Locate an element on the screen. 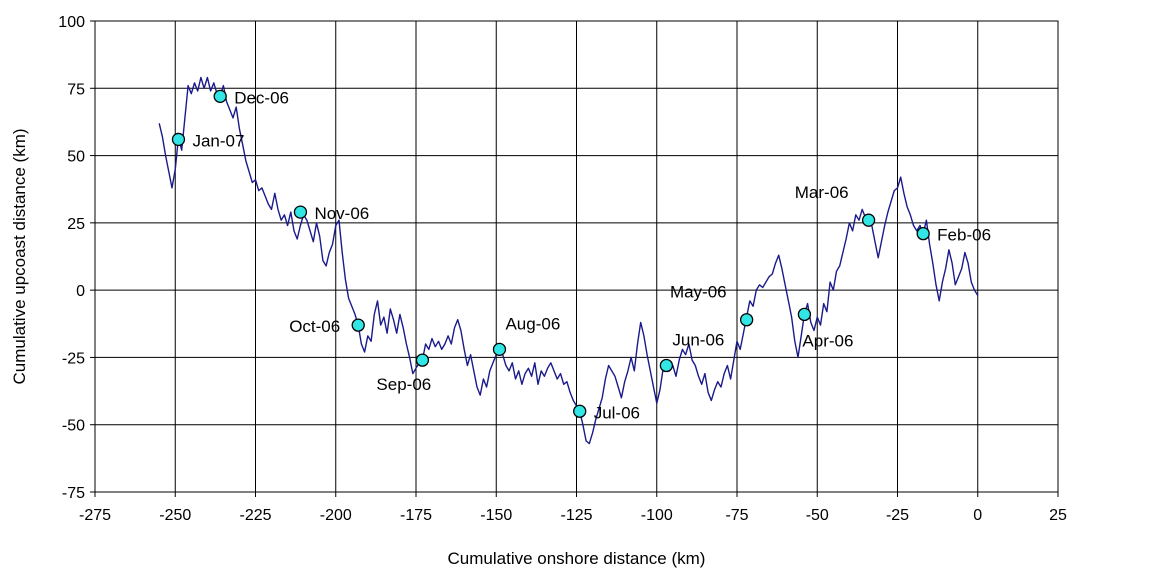  marker-label: Oct-06 is located at coordinates (314, 326).